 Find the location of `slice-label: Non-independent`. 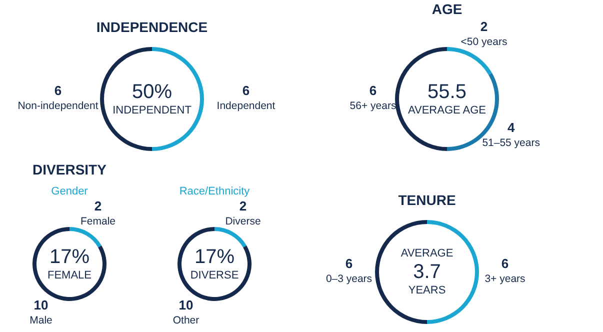

slice-label: Non-independent is located at coordinates (58, 106).